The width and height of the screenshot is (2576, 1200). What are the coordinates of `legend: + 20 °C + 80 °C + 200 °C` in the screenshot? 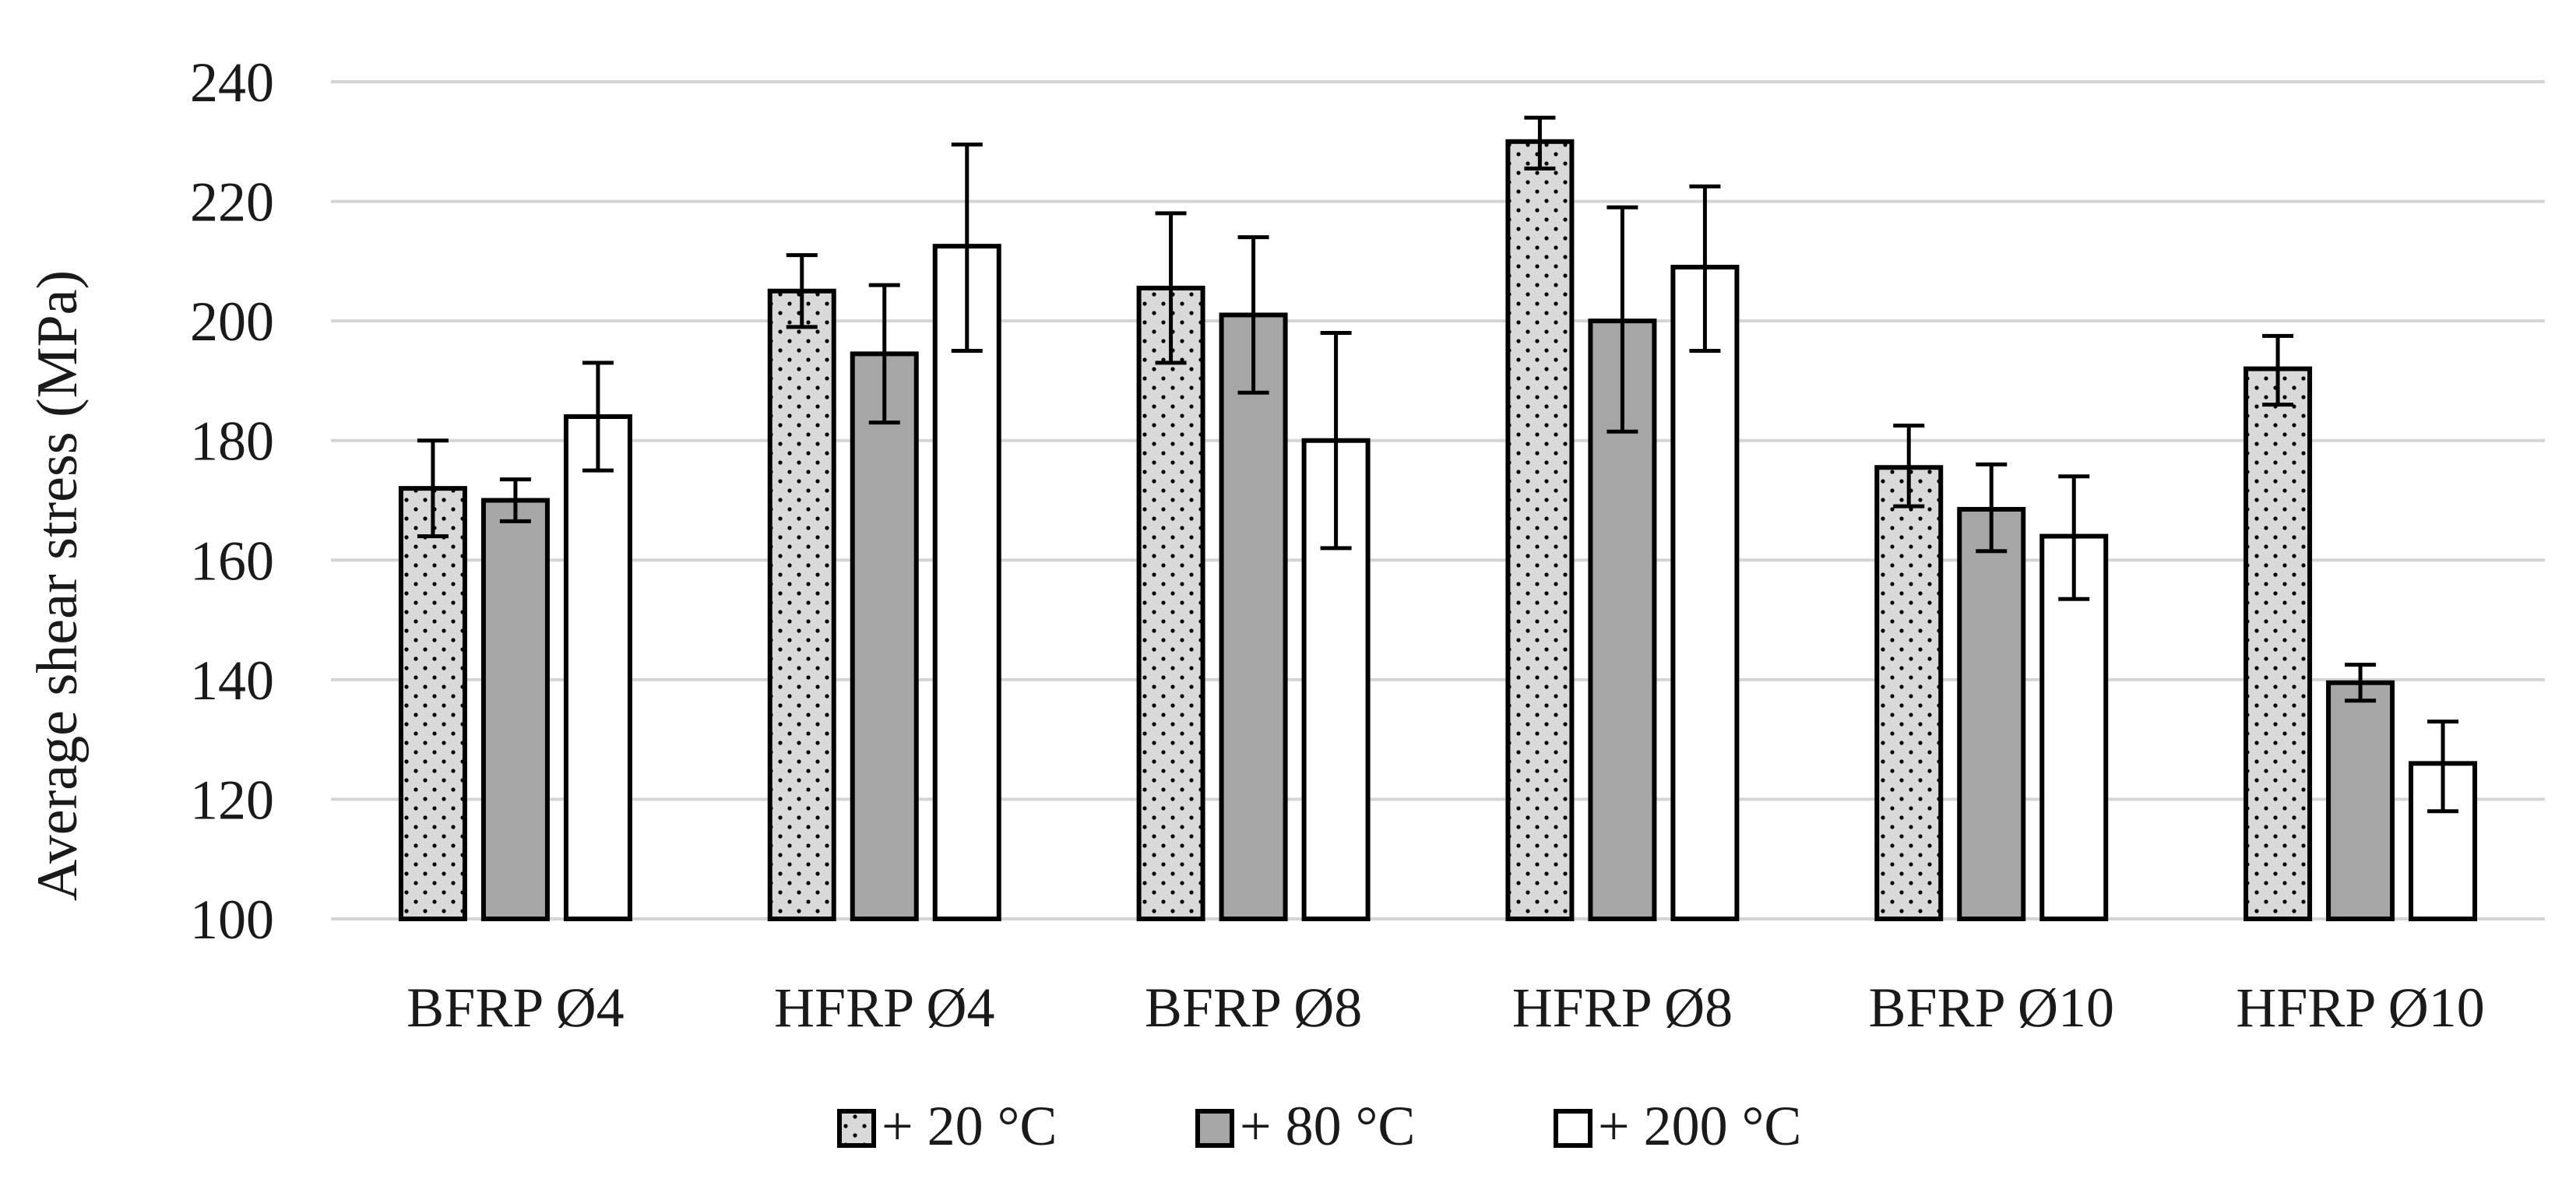 It's located at (1319, 1126).